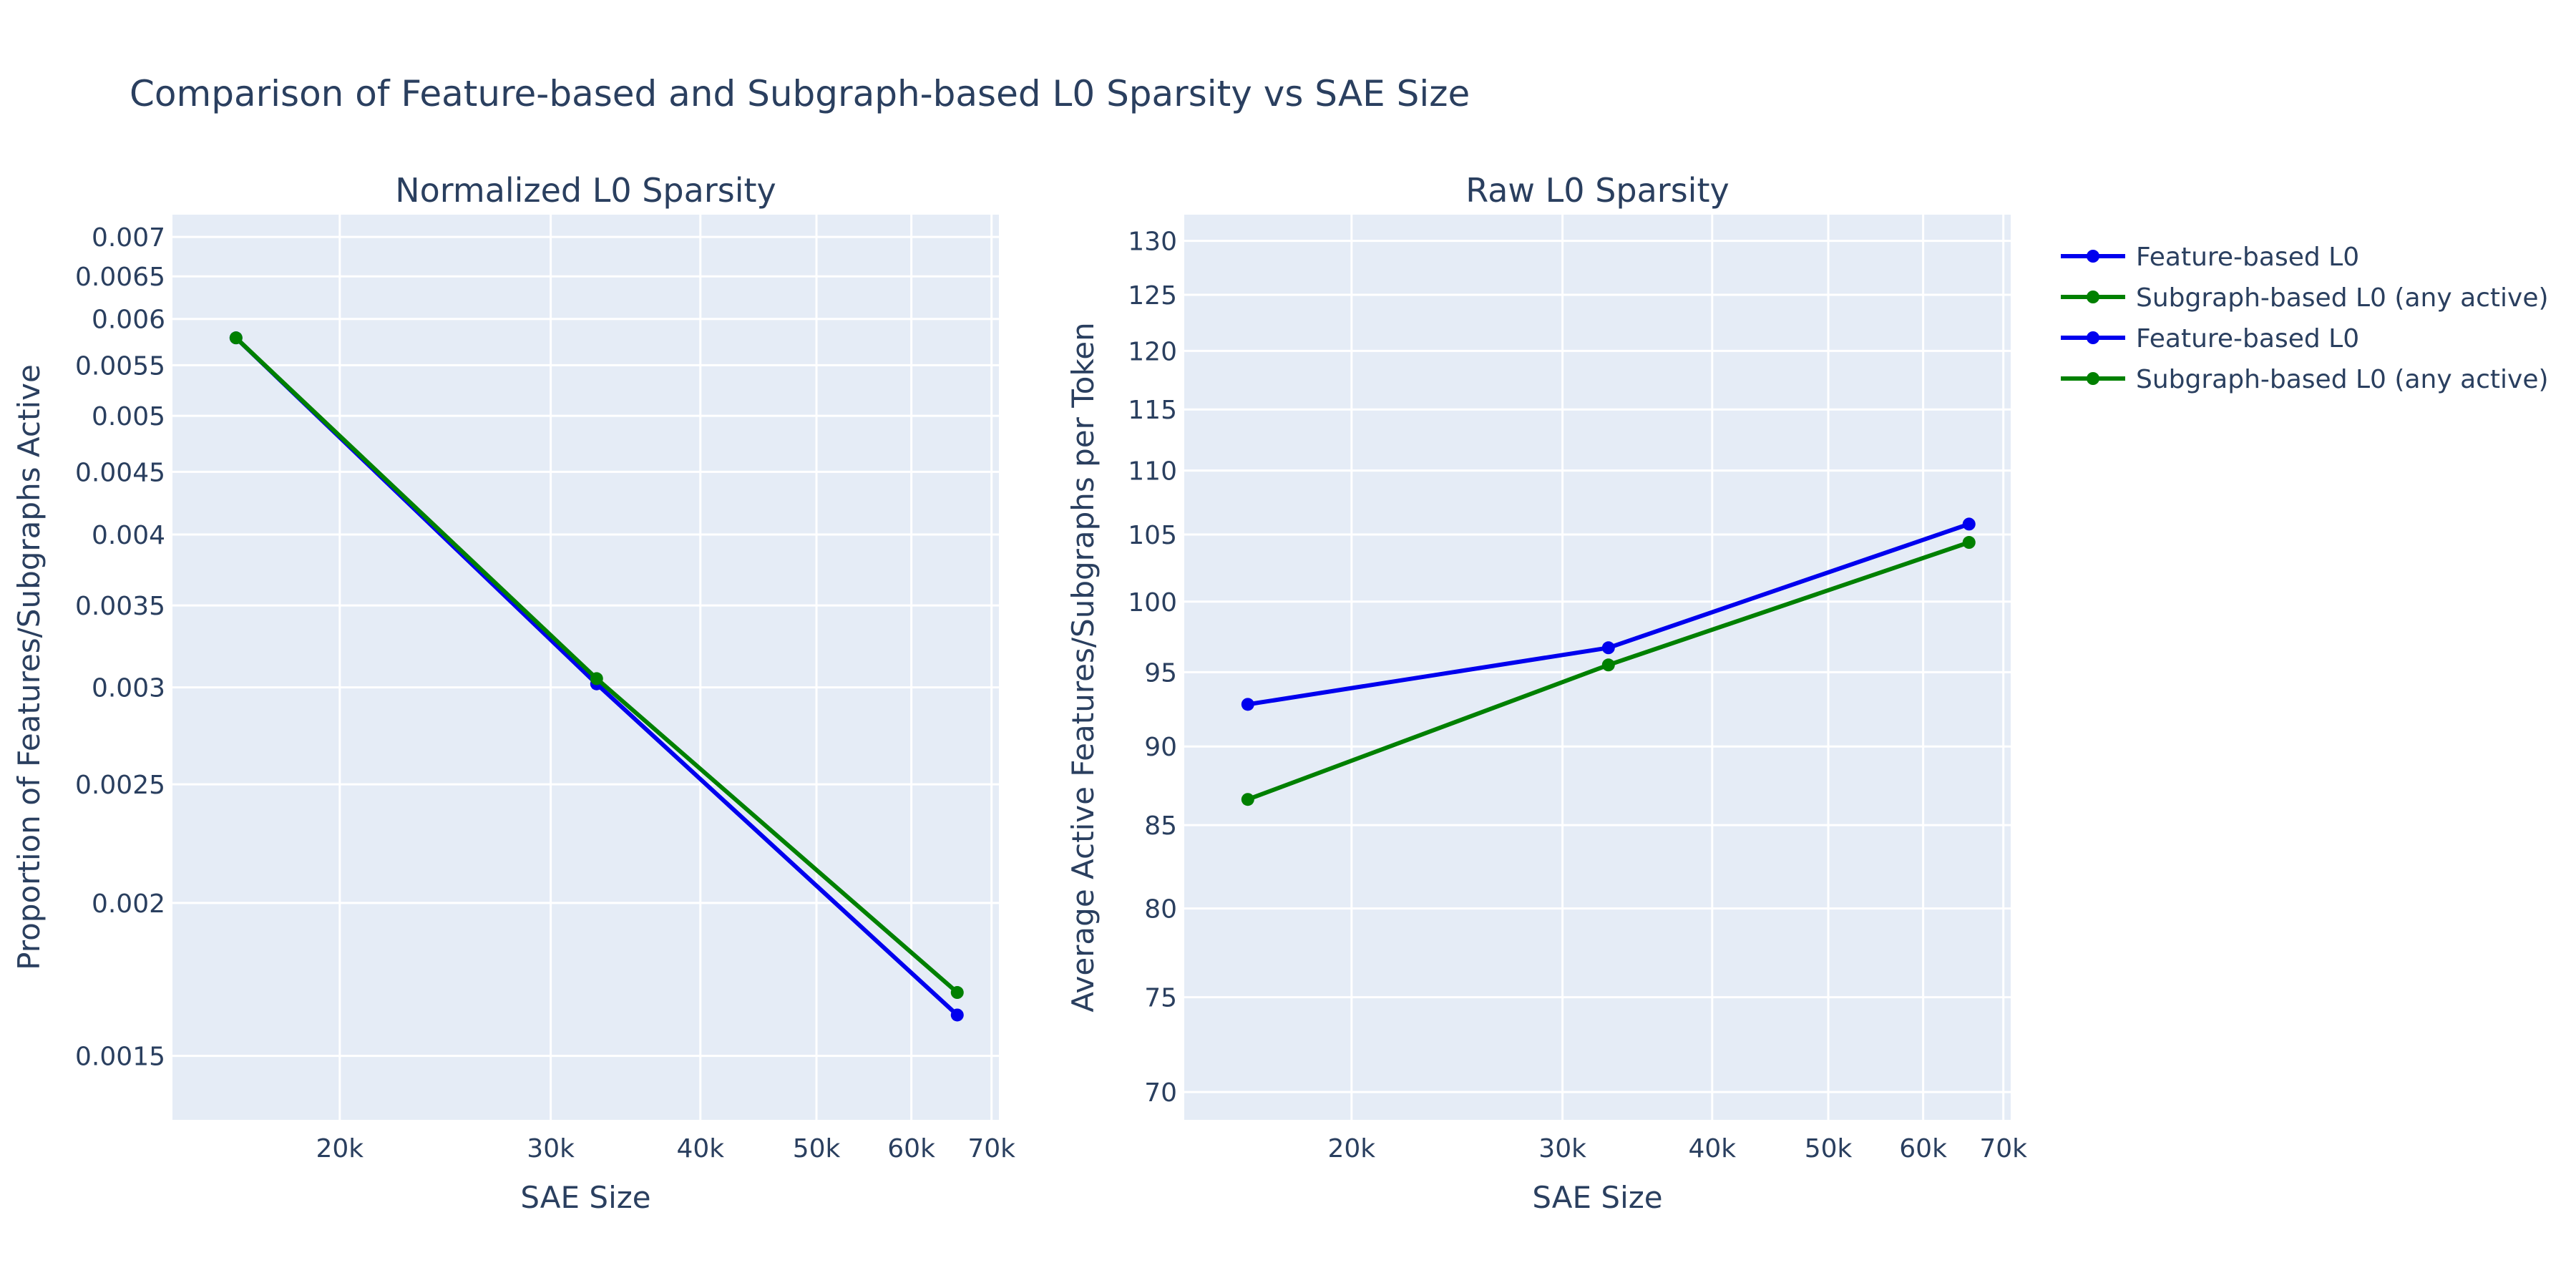 This screenshot has width=2576, height=1288. I want to click on y-tick-label: 0.005, so click(128, 416).